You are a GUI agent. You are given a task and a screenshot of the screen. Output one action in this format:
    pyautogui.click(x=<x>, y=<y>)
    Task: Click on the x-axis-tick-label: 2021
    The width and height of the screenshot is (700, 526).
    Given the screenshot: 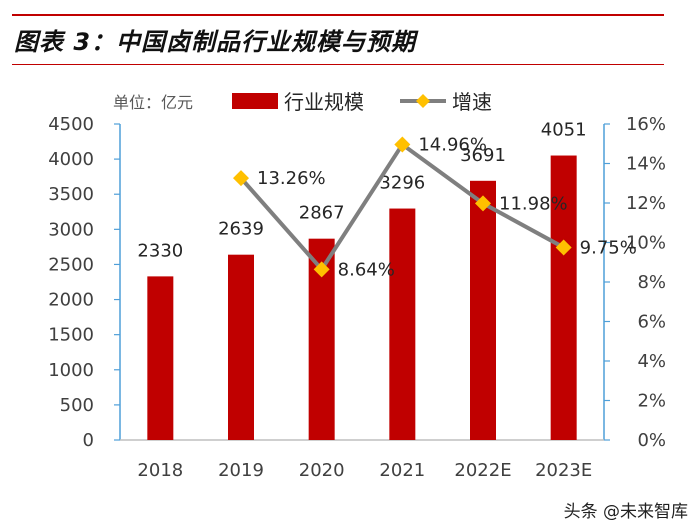 What is the action you would take?
    pyautogui.click(x=402, y=470)
    